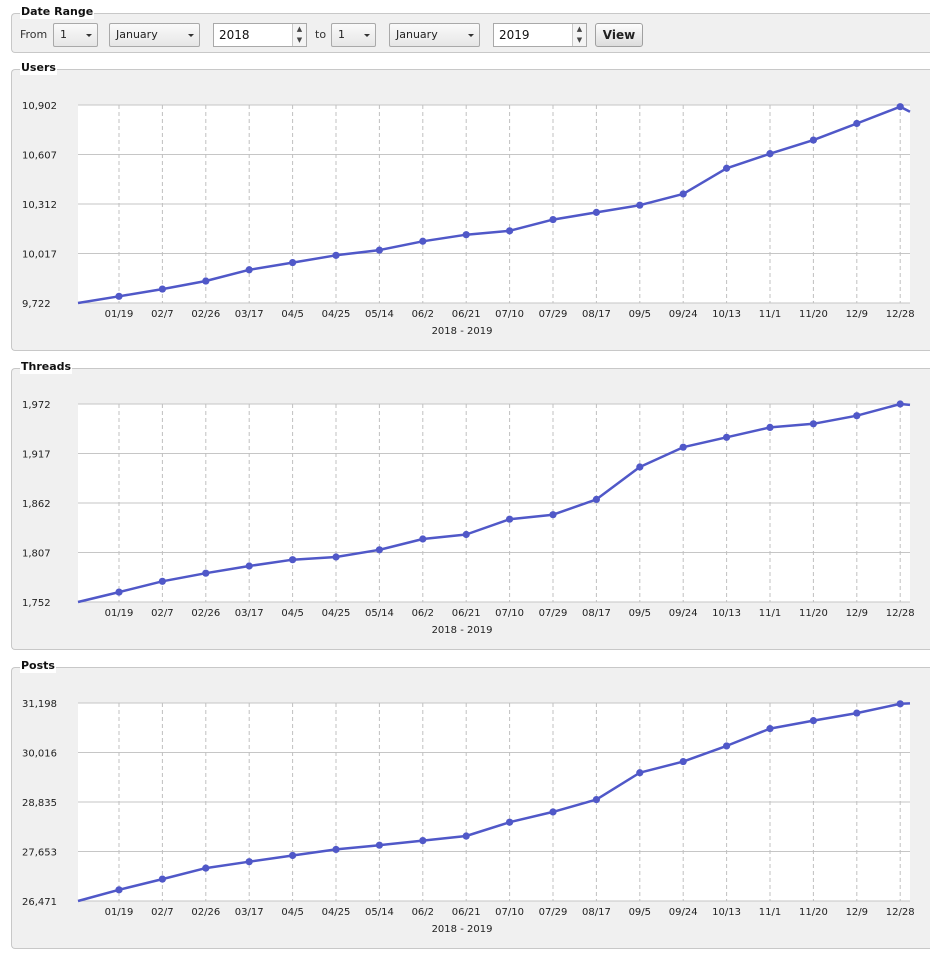  I want to click on users-chart-title: Users, so click(38, 68).